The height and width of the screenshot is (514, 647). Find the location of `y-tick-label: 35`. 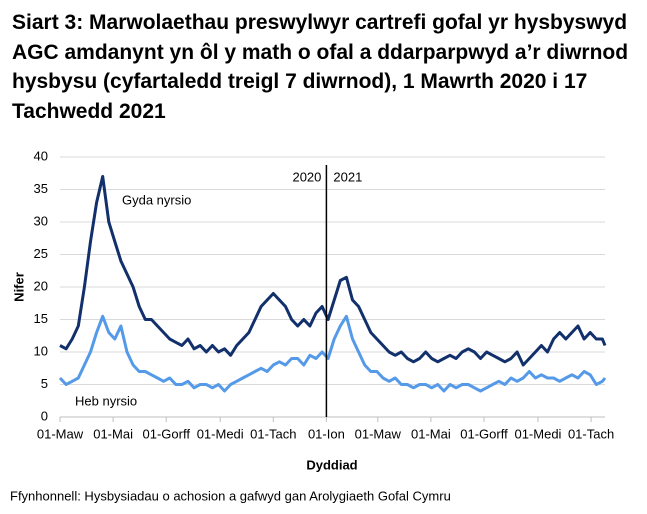

y-tick-label: 35 is located at coordinates (41, 188).